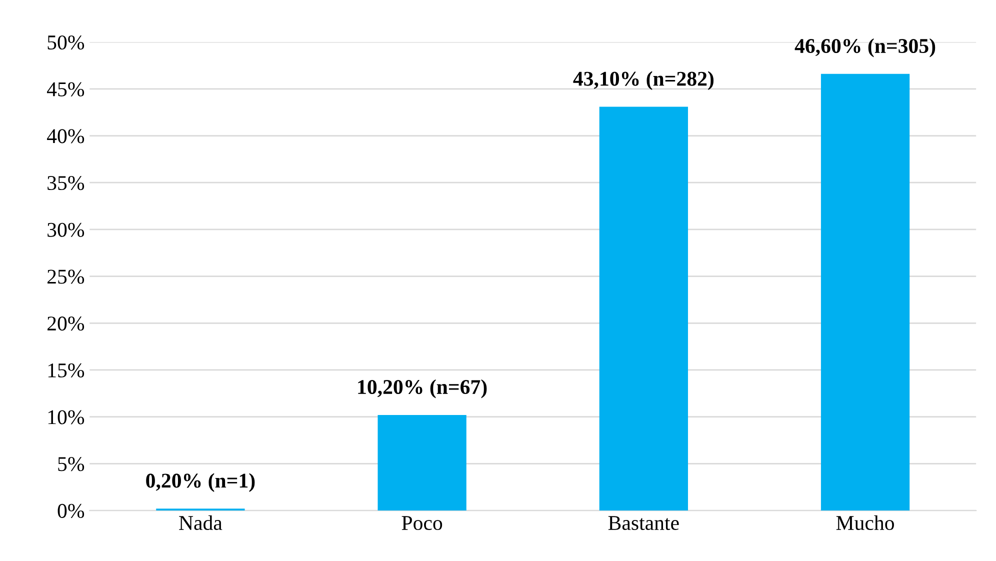  I want to click on x-tick-label: Bastante, so click(643, 523).